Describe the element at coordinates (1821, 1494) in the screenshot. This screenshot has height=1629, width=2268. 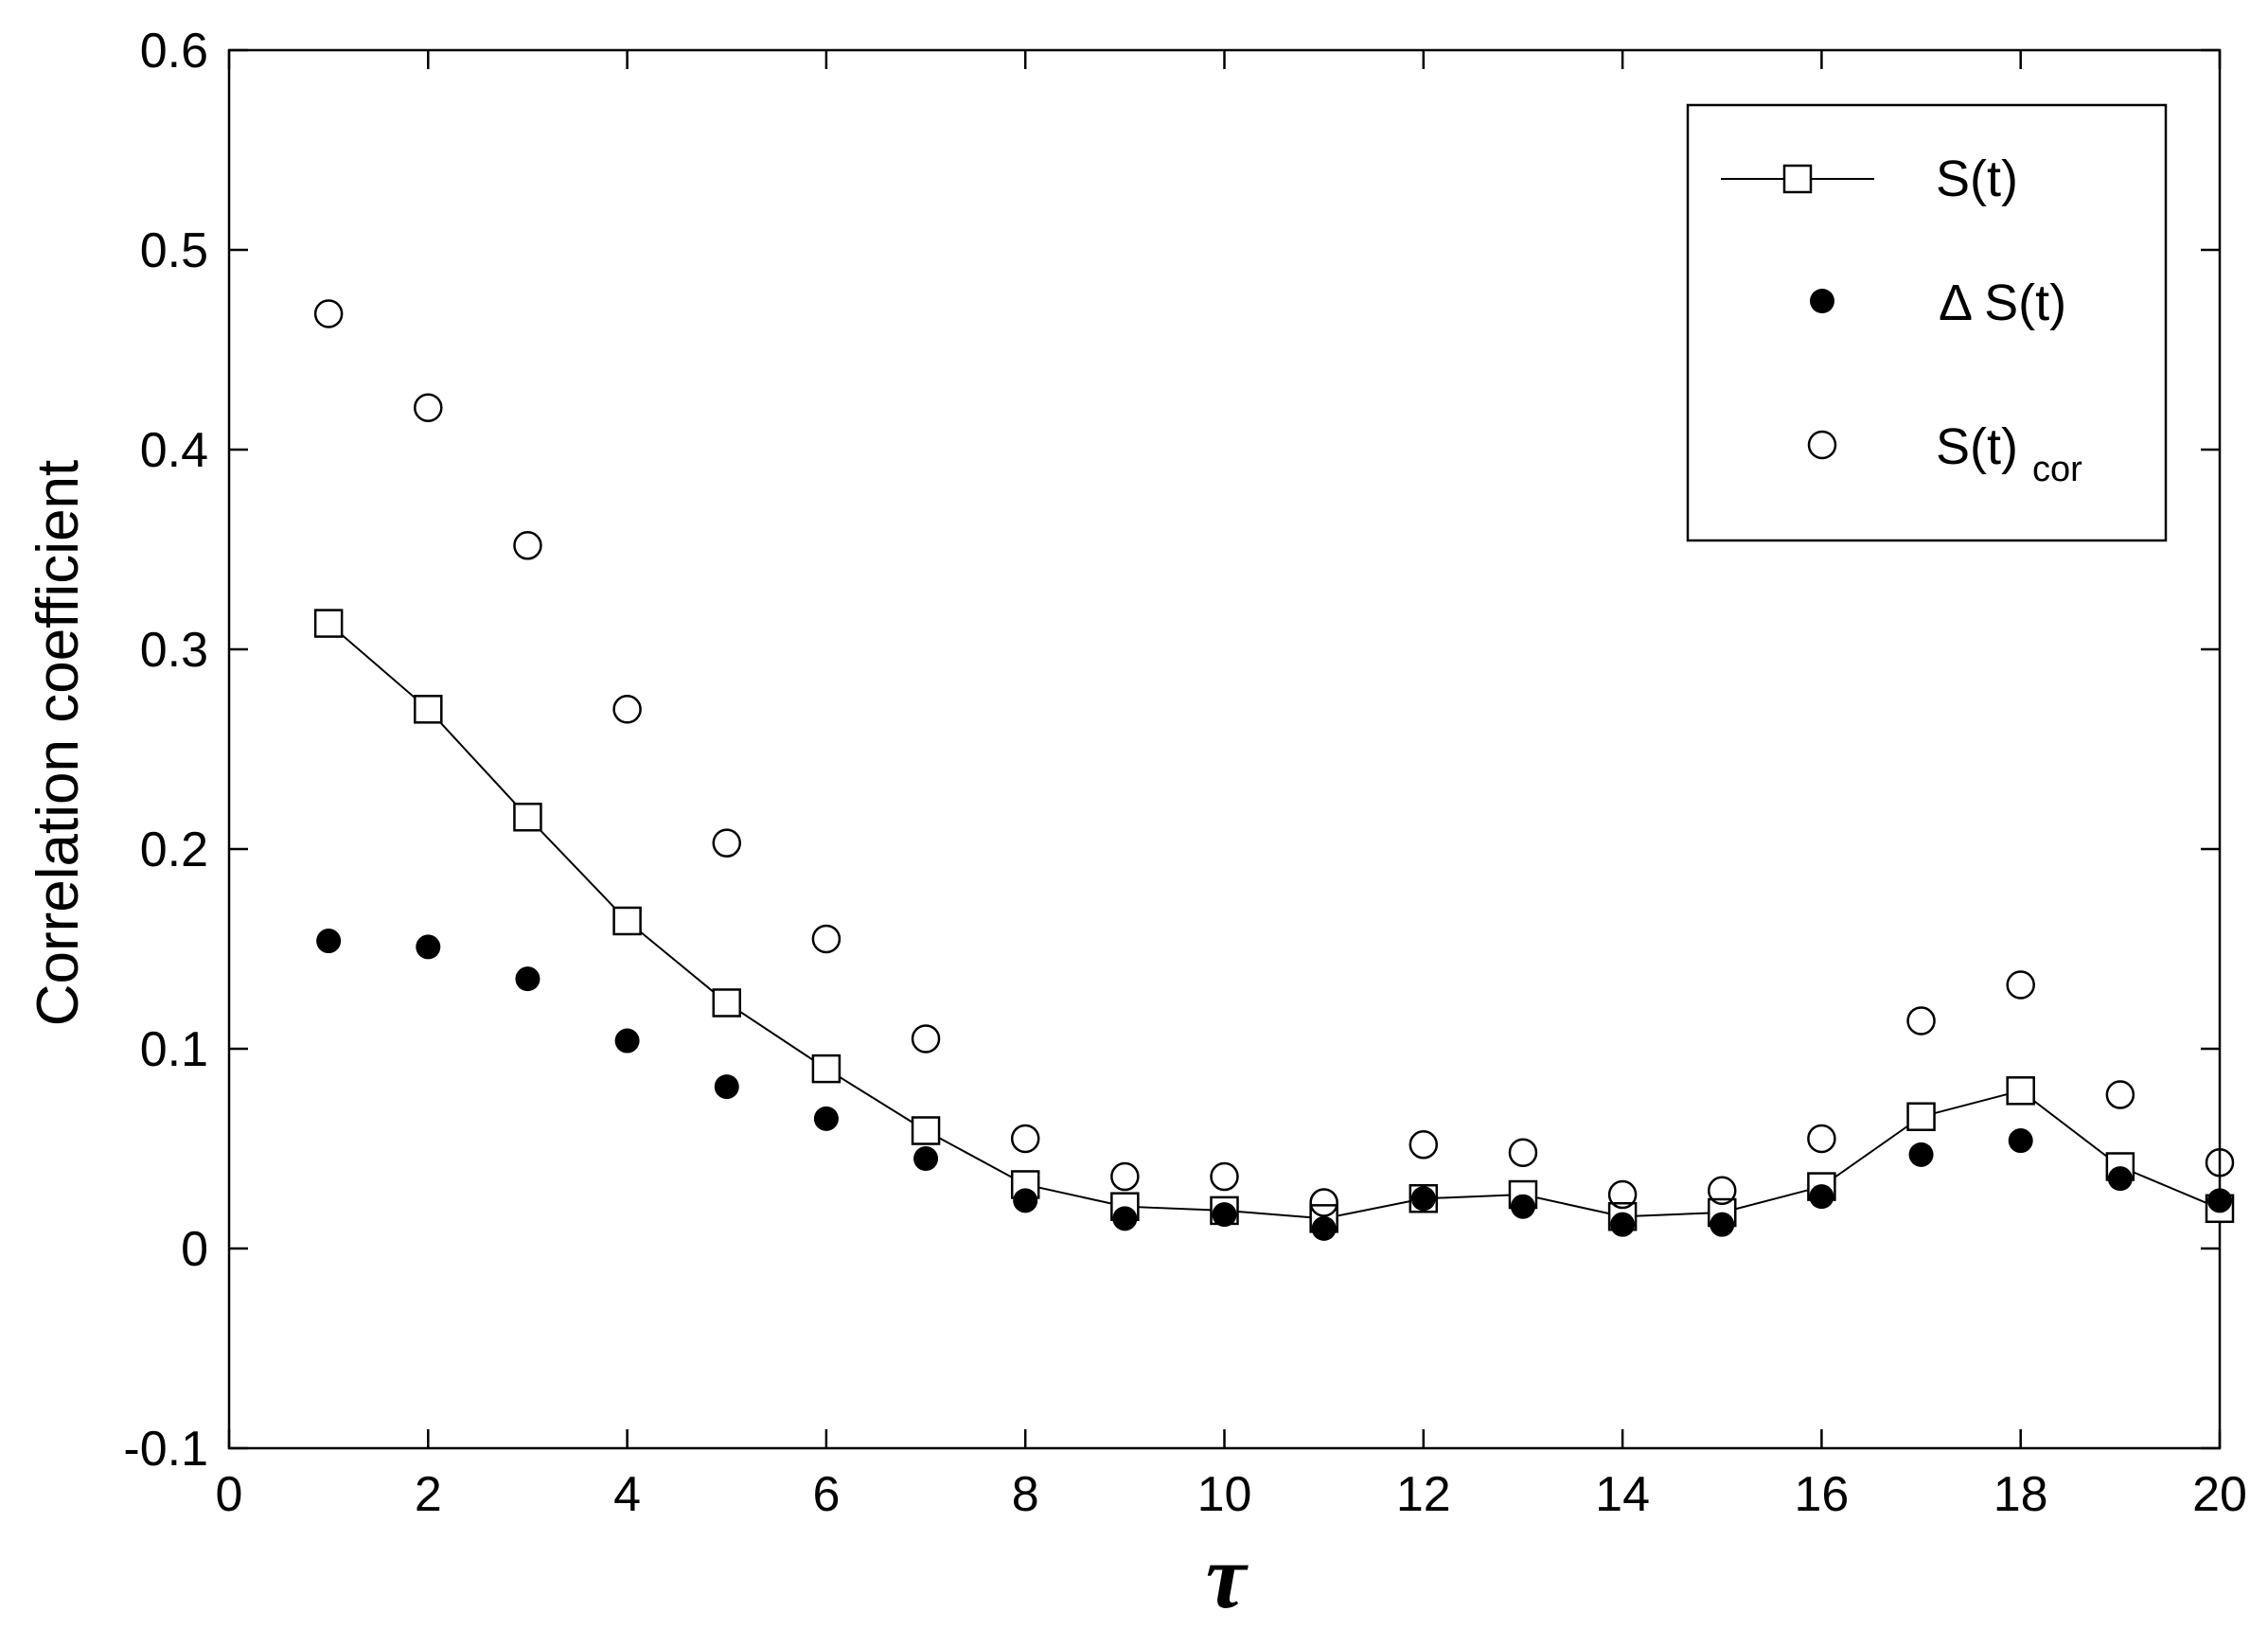
I see `x-tick-label: 16` at that location.